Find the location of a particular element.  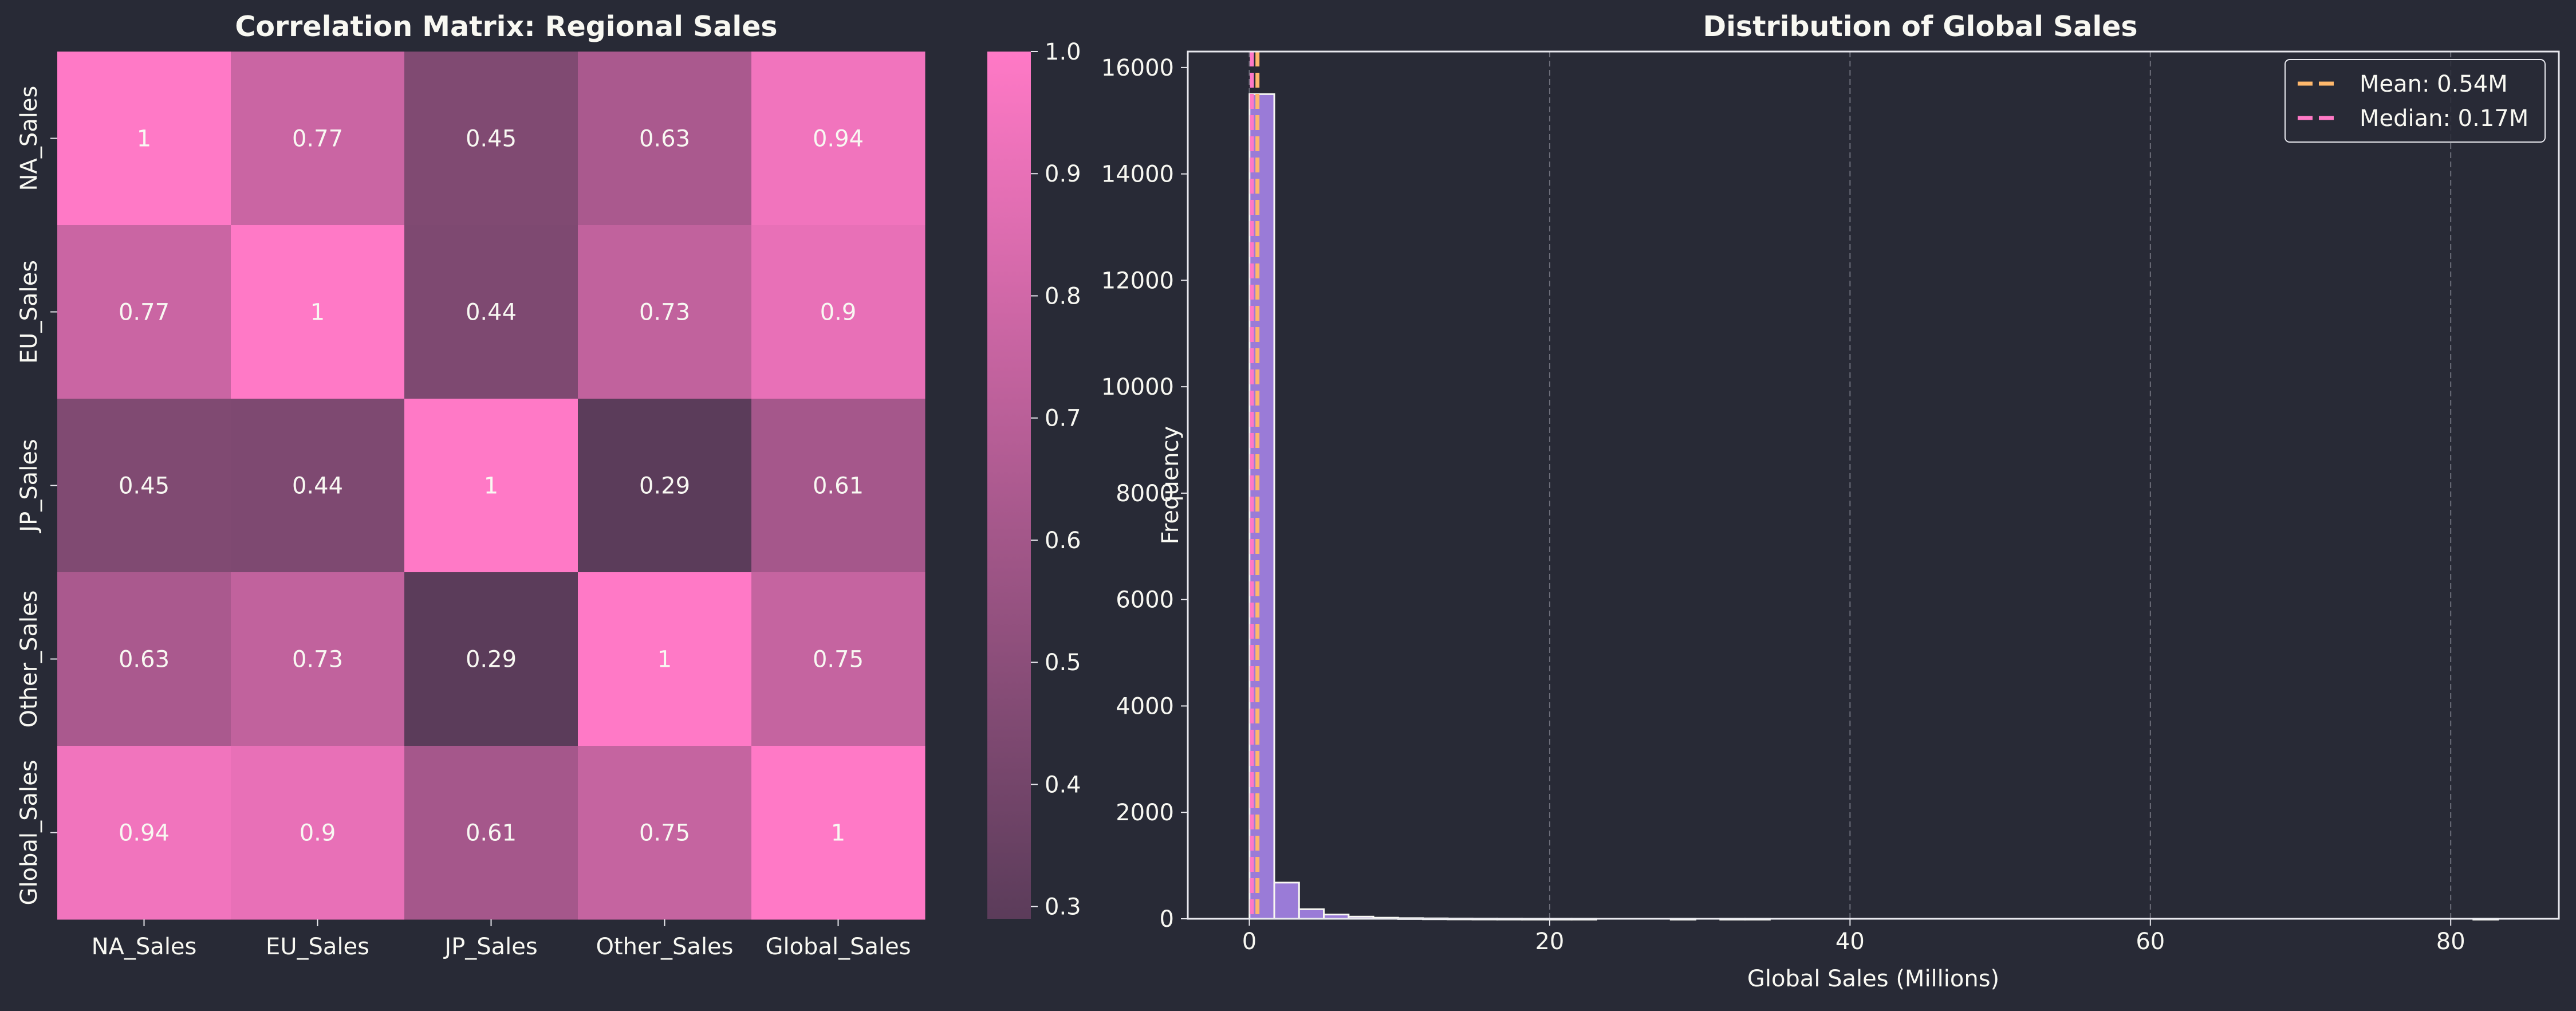

histogram-reference-lines is located at coordinates (1255, 485).